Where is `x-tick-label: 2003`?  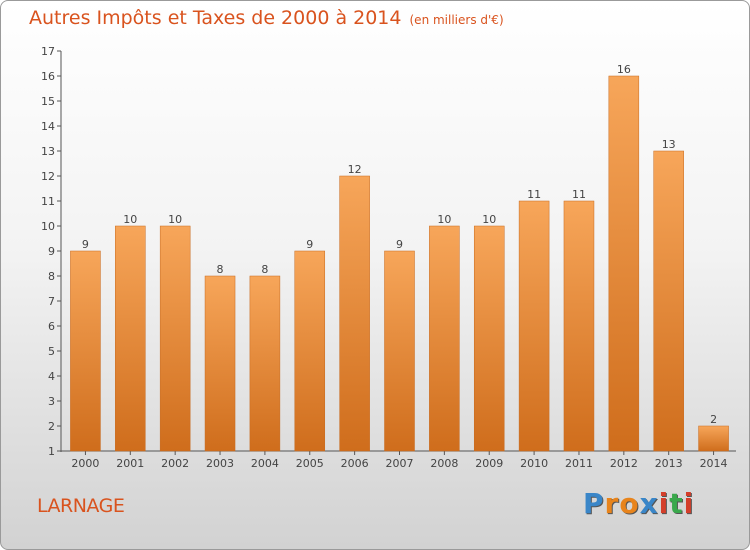 x-tick-label: 2003 is located at coordinates (220, 463).